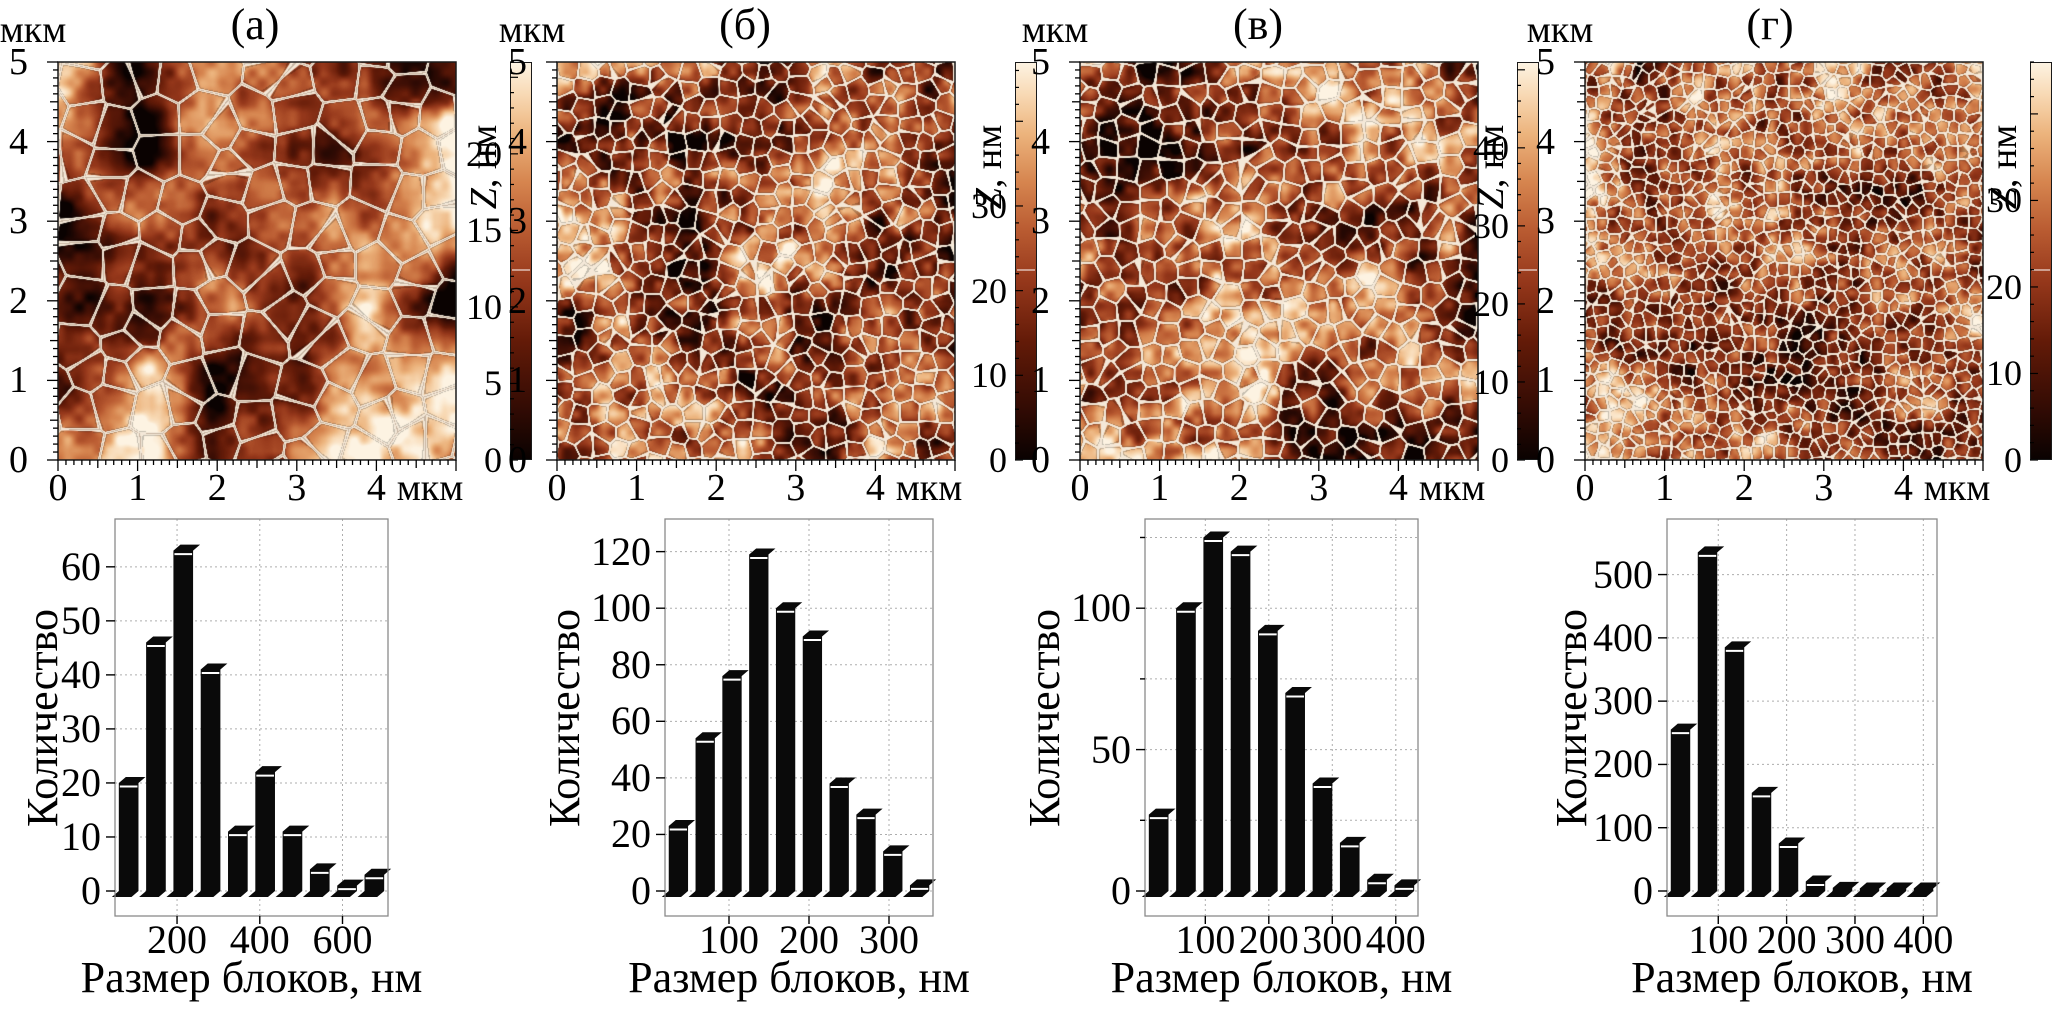 This screenshot has width=2065, height=1011. I want to click on afm-x-tick-v-1: 1, so click(1160, 488).